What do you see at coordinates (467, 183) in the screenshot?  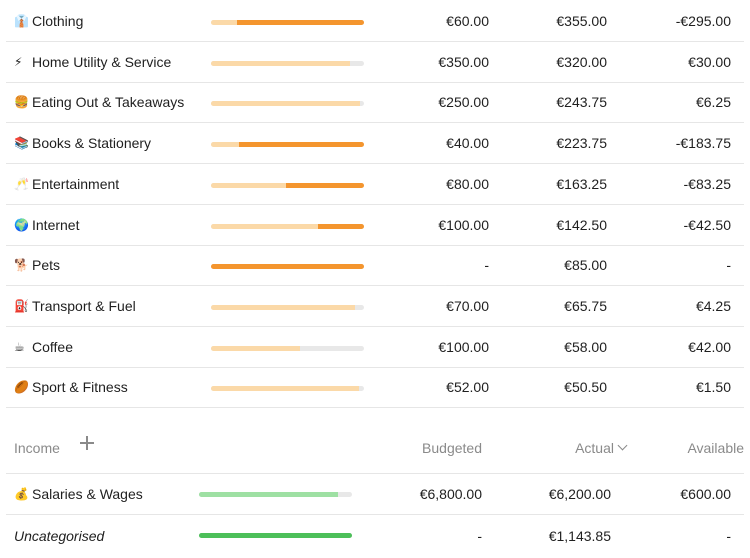 I see `budgeted-amount: €80.00` at bounding box center [467, 183].